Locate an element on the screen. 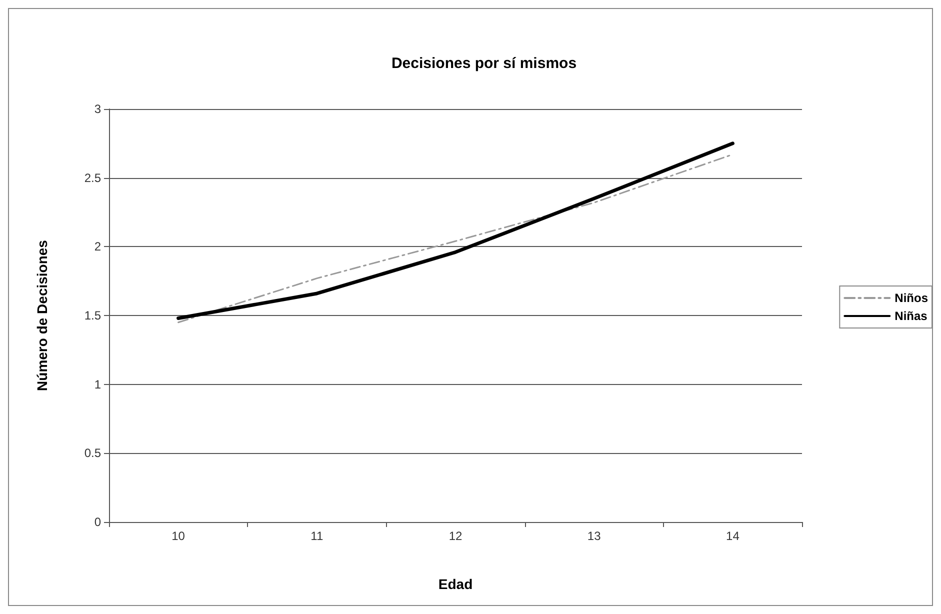  x-tick-label: 11 is located at coordinates (317, 536).